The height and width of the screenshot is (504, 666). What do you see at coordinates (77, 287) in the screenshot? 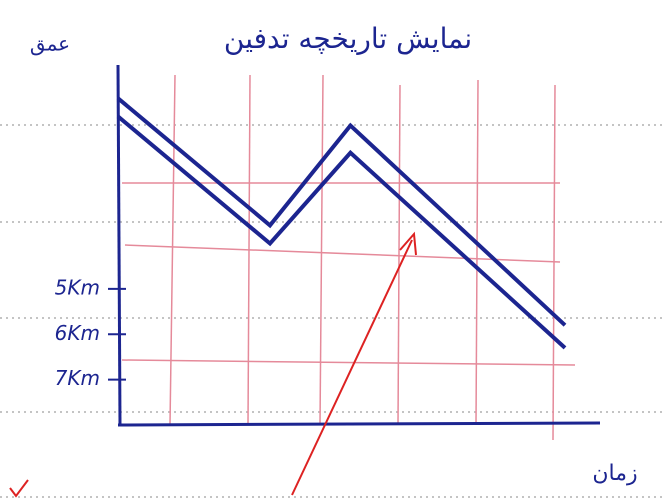
I see `y-tick-label: 5Km` at bounding box center [77, 287].